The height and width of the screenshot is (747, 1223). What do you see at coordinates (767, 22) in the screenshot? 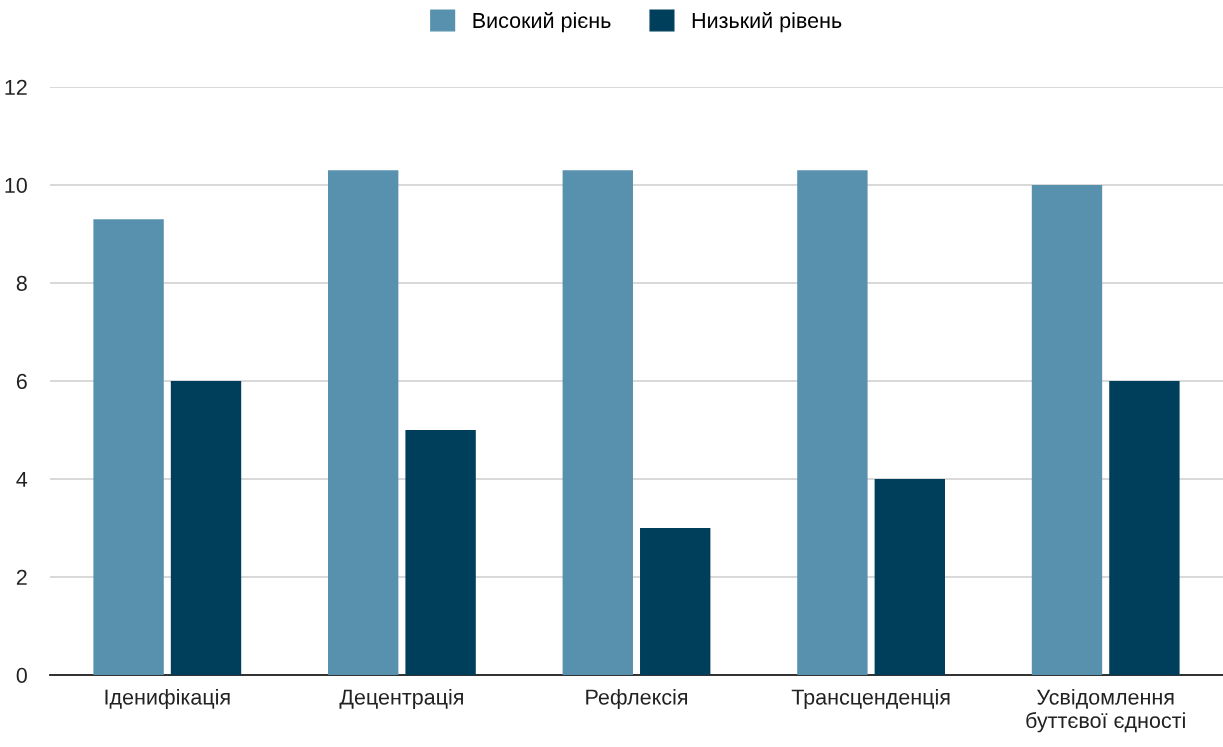
I see `legend-label: Низький рівень` at bounding box center [767, 22].